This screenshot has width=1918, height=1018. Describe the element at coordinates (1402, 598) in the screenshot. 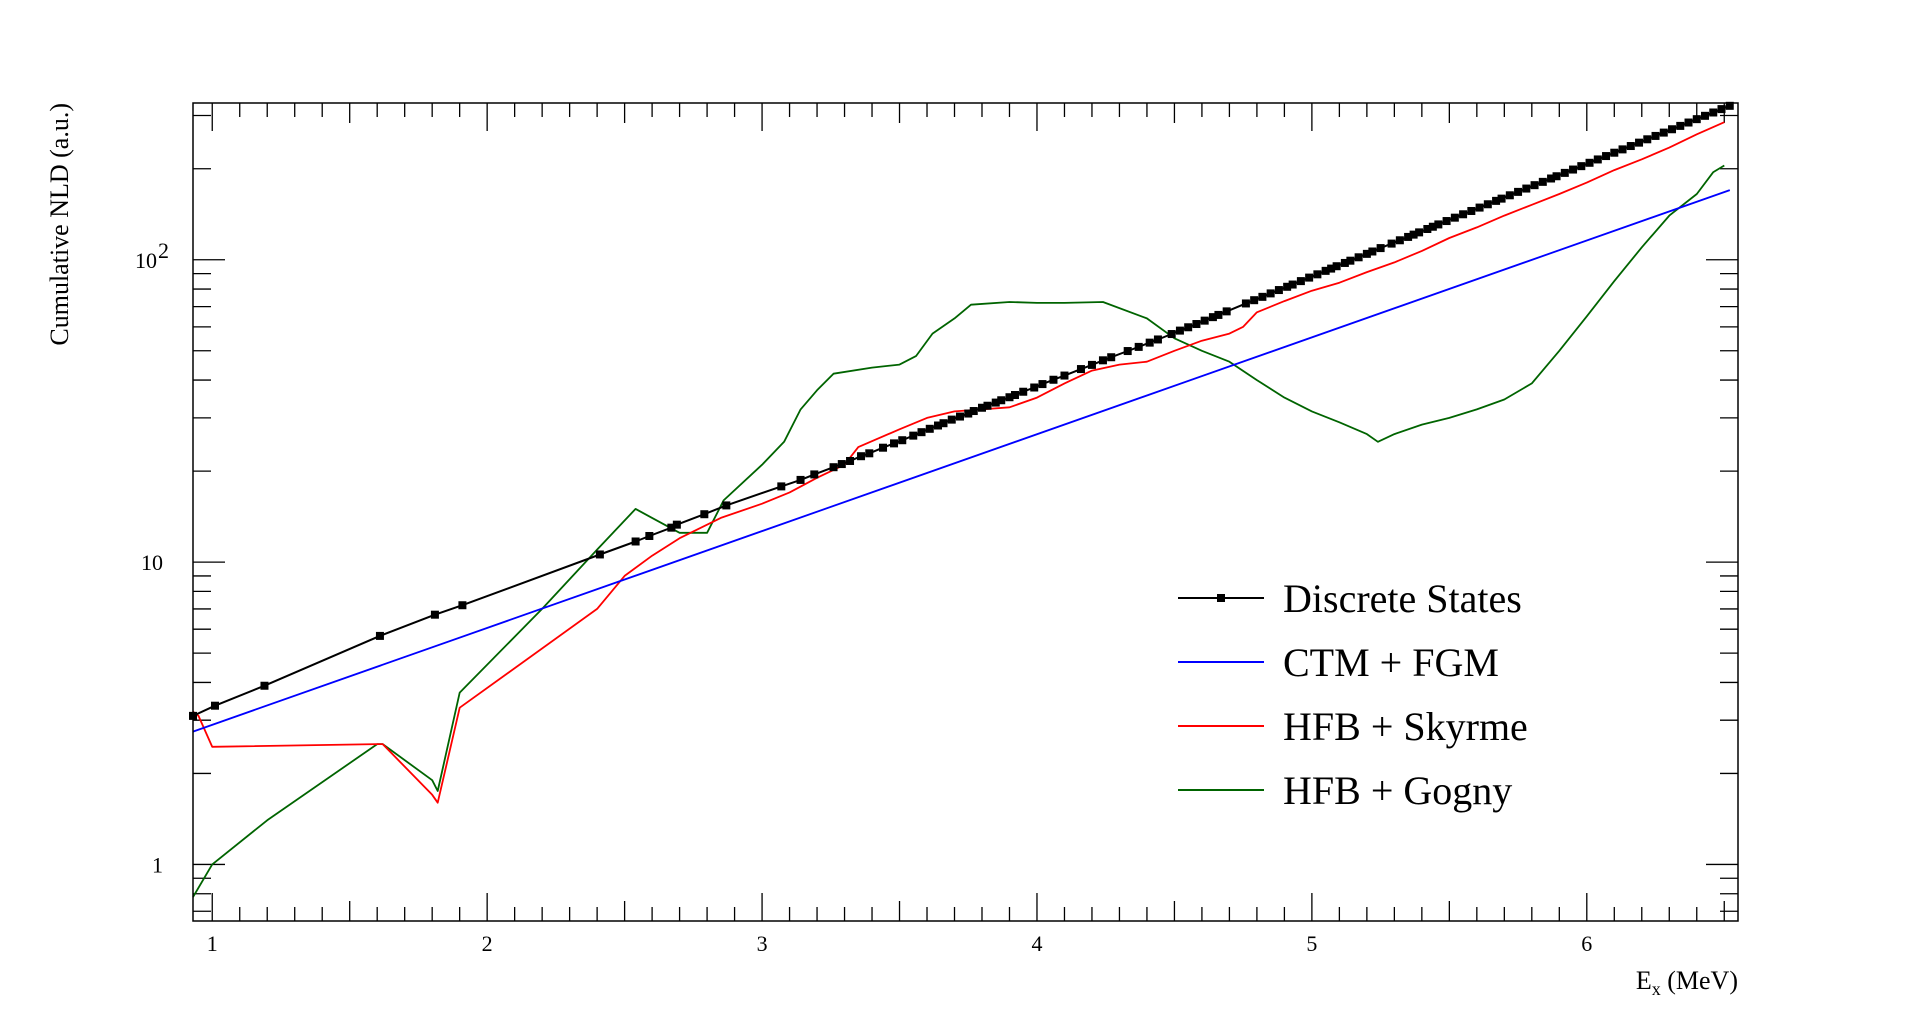

I see `legend-label-discrete-states: Discrete States` at that location.